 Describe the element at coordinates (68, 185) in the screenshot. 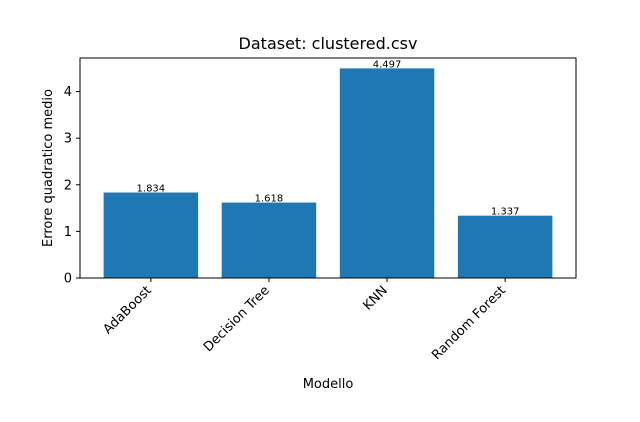

I see `y-tick-label: 2` at that location.